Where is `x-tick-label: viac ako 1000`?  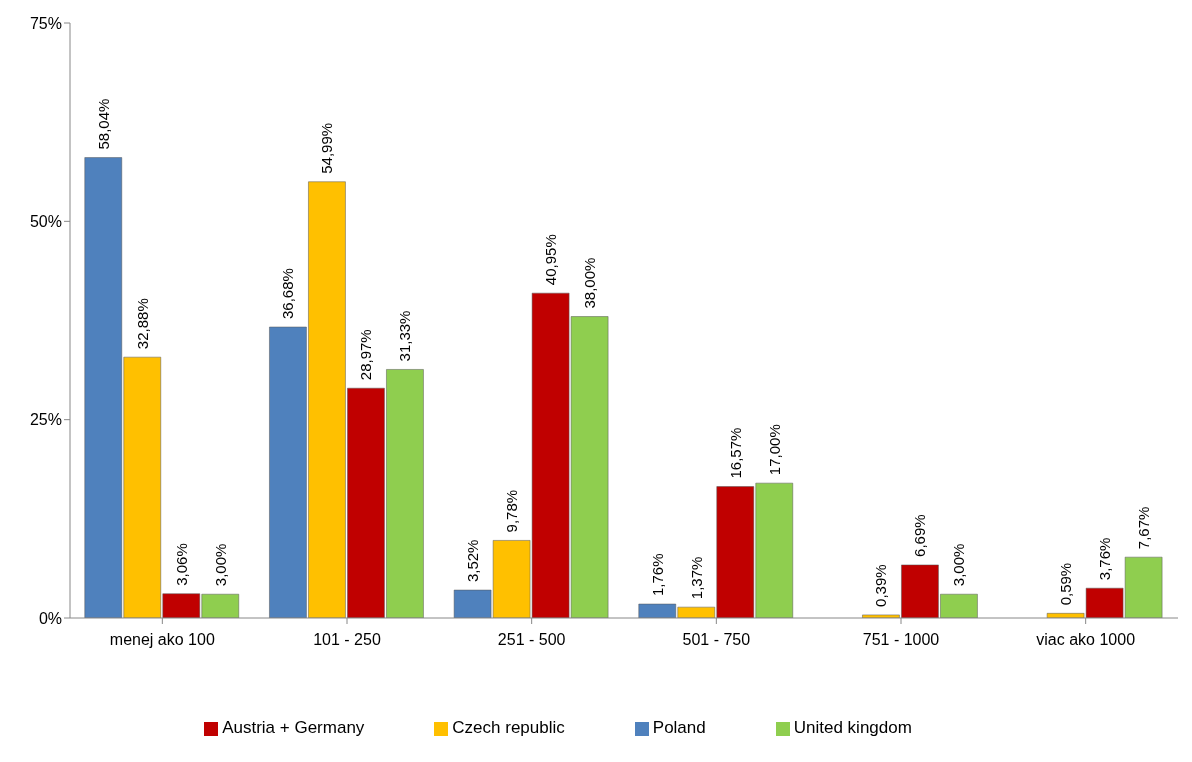
x-tick-label: viac ako 1000 is located at coordinates (1086, 640).